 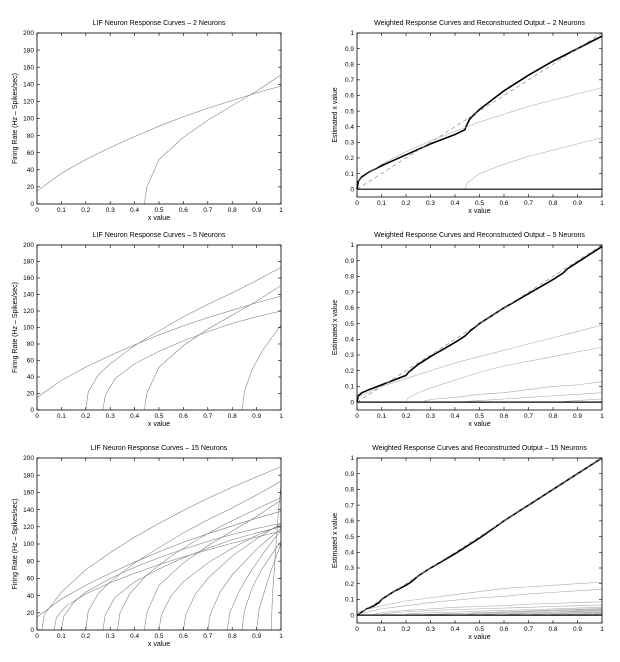 What do you see at coordinates (37, 416) in the screenshot?
I see `x-tick-label: 0` at bounding box center [37, 416].